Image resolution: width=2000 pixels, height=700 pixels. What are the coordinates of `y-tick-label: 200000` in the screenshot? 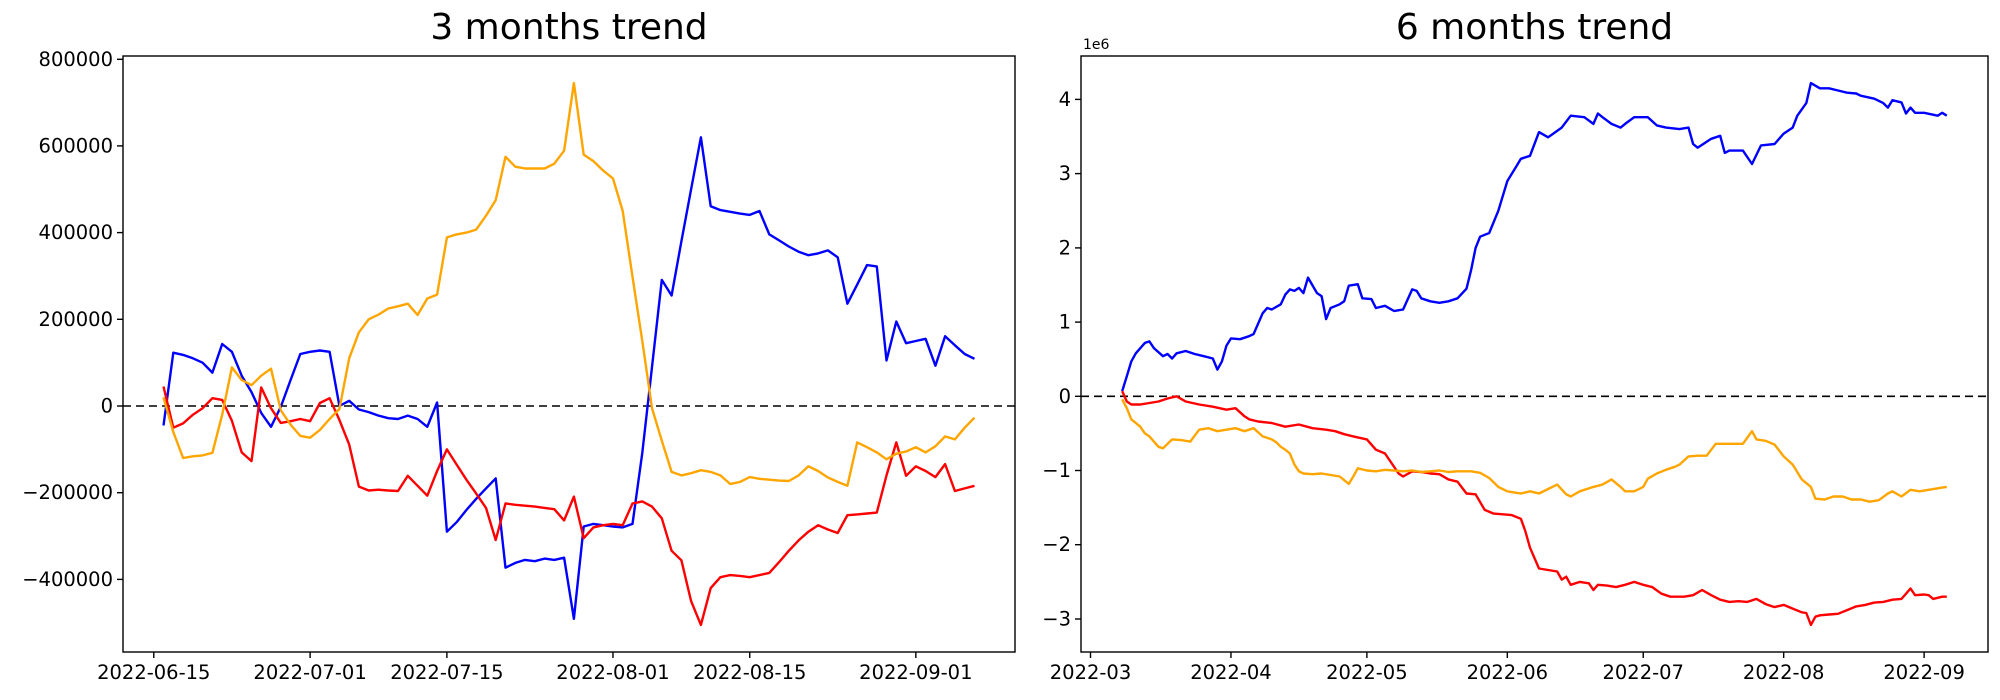 It's located at (76, 319).